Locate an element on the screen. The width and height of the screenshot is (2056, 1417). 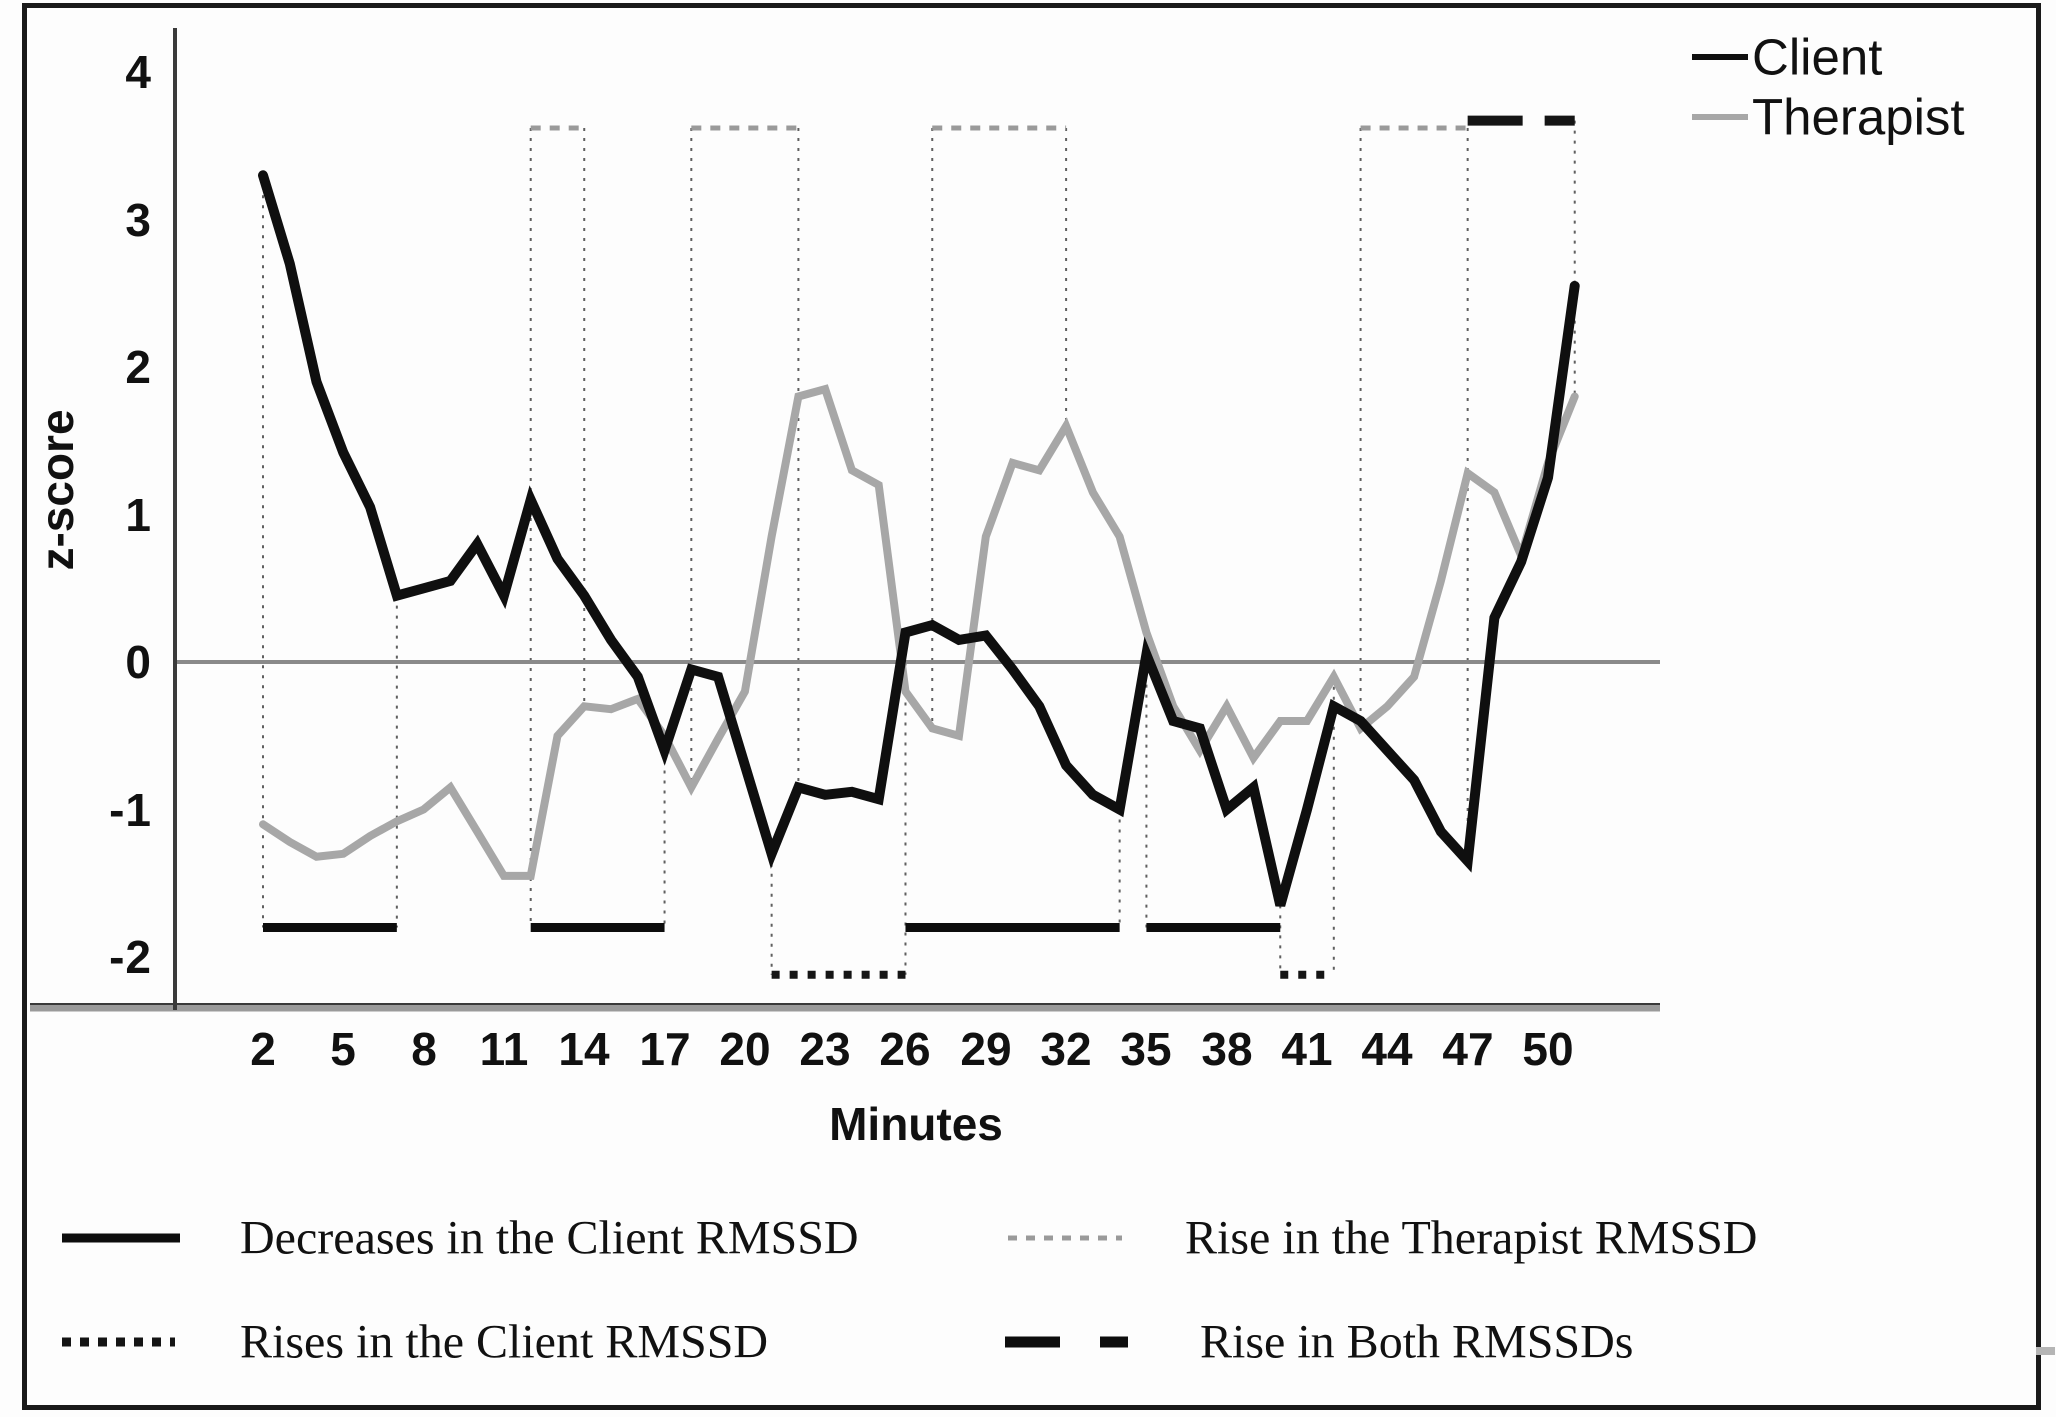
x-tick-label: 2 is located at coordinates (263, 1049).